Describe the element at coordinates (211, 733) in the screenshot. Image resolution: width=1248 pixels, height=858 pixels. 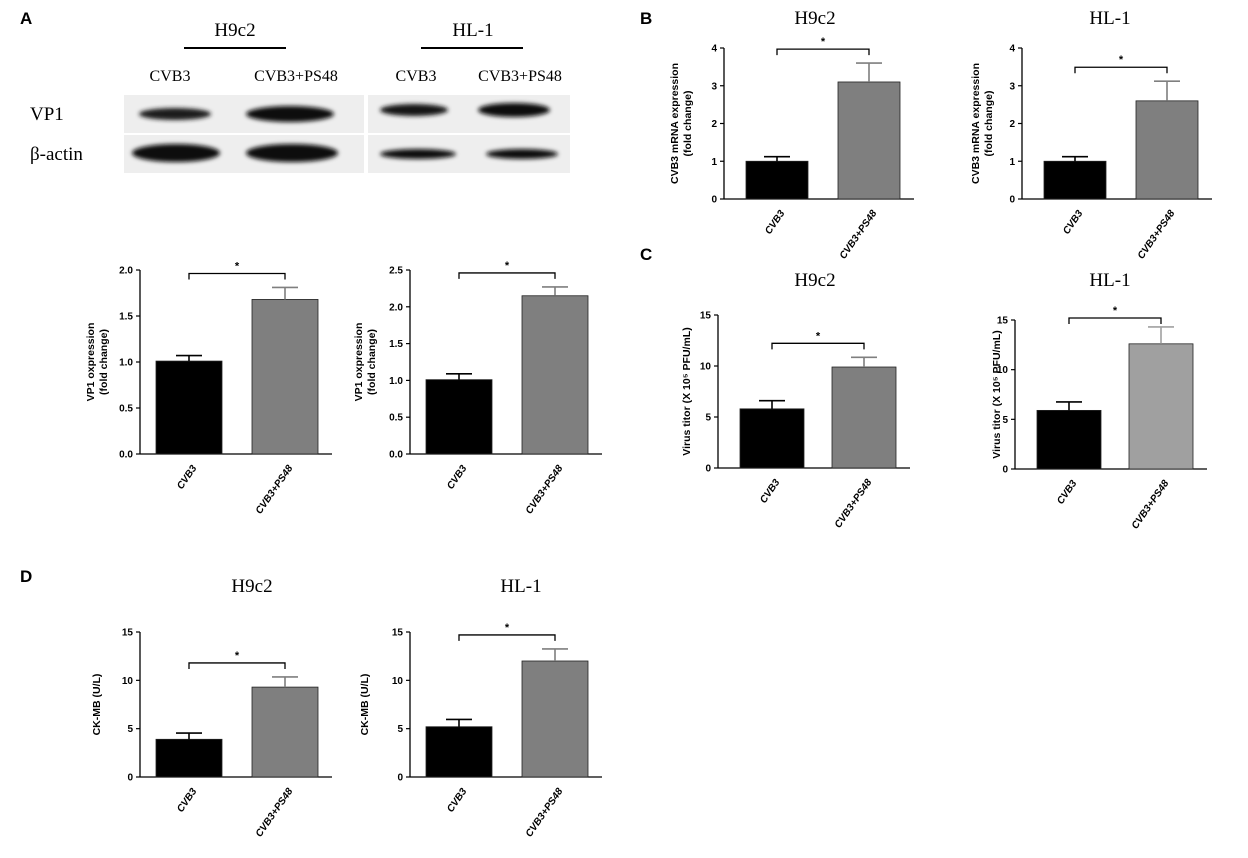
I see `chart-d-h9c2: 0 5 10 15 CK-MB (U/L) CVB3 CVB3+PS48 *` at that location.